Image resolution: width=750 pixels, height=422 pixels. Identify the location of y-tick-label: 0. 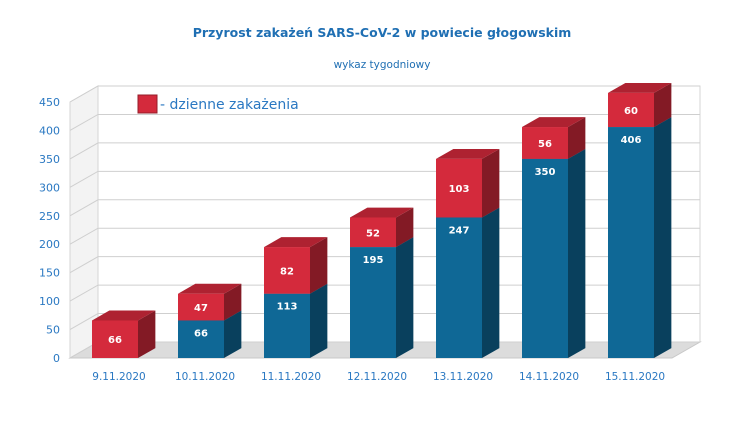
(56, 358).